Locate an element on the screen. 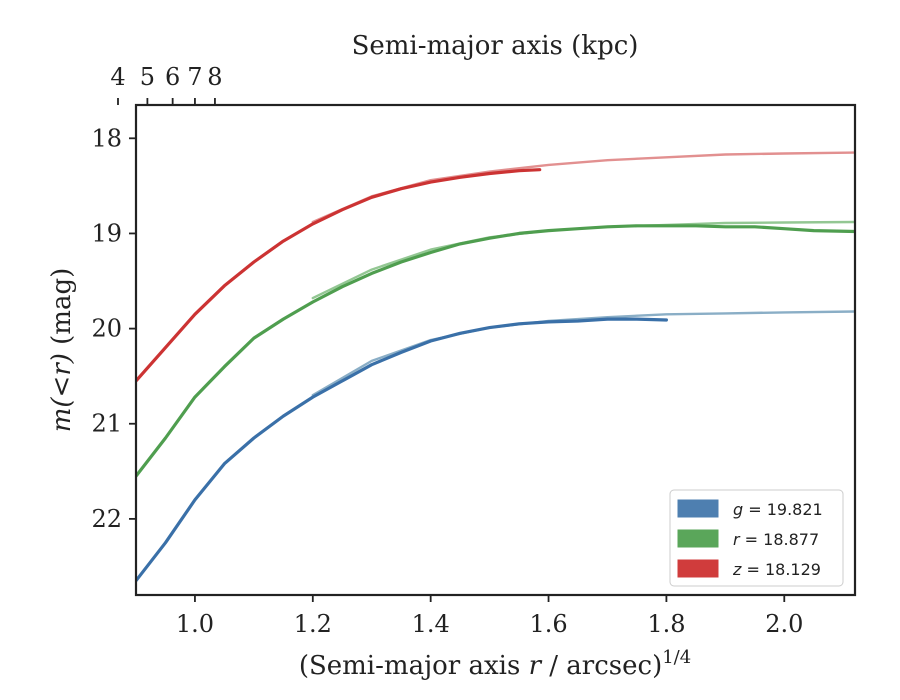  top-x-tick-label: 6 is located at coordinates (172, 77).